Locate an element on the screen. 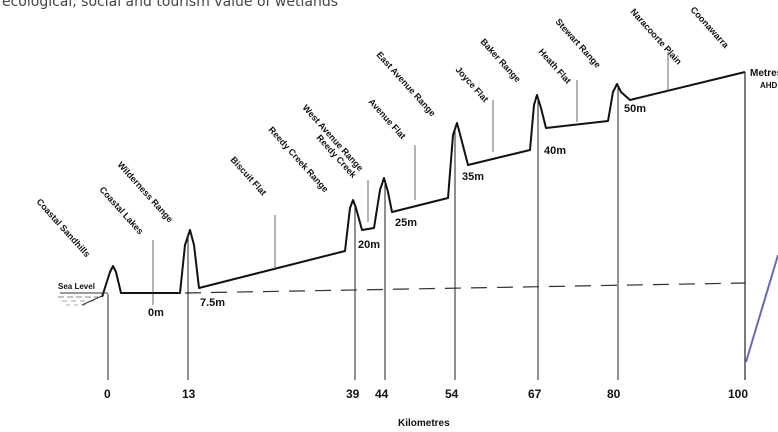 Image resolution: width=778 pixels, height=432 pixels. label-coastal-sandhills: Coastal Sandhills is located at coordinates (64, 228).